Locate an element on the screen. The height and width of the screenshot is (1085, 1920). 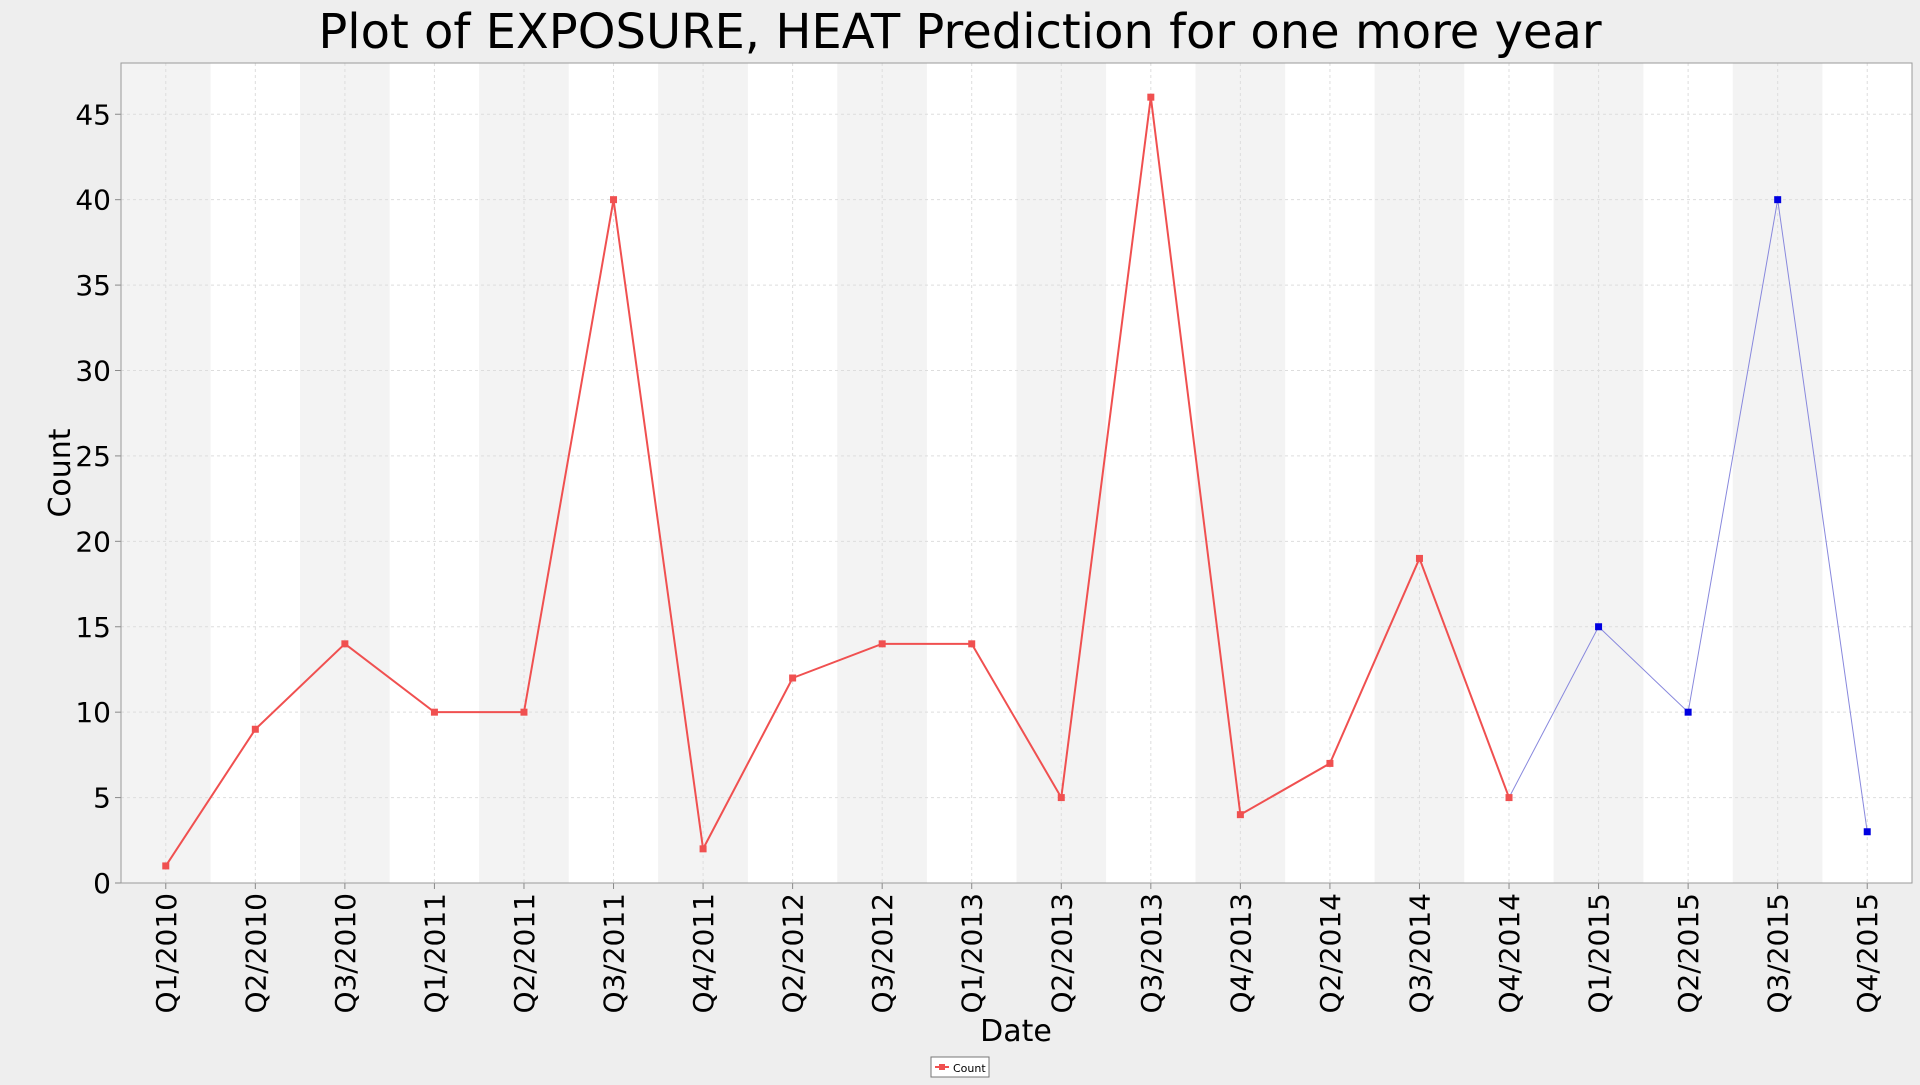
x-tick-label: Q2/2010 is located at coordinates (255, 953).